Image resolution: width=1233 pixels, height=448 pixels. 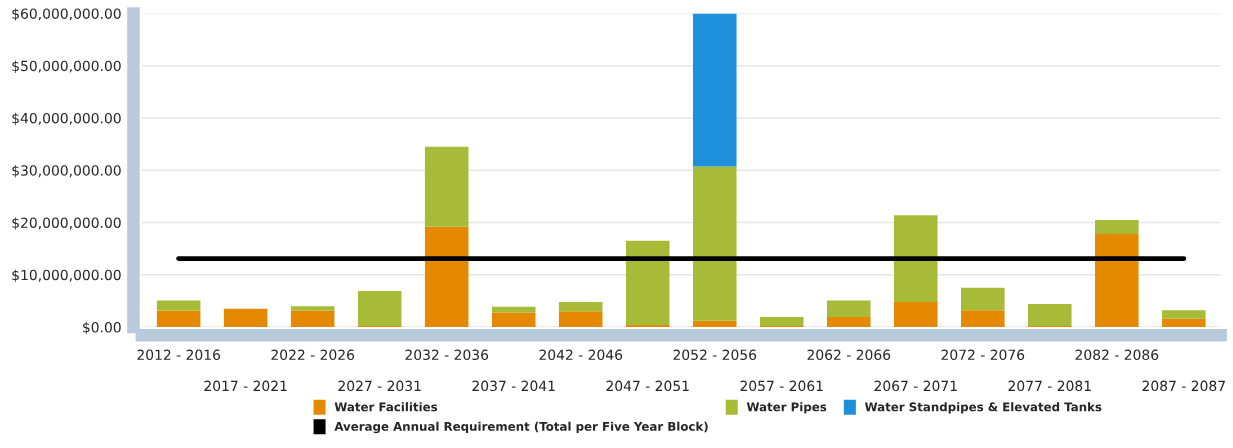 I want to click on x-tick-label: 2017 - 2021, so click(x=245, y=386).